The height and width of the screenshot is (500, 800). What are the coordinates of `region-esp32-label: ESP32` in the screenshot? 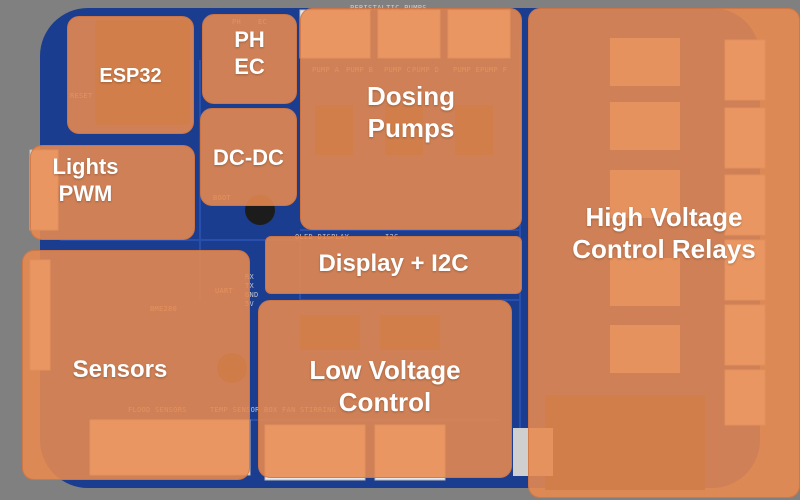 It's located at (130, 76).